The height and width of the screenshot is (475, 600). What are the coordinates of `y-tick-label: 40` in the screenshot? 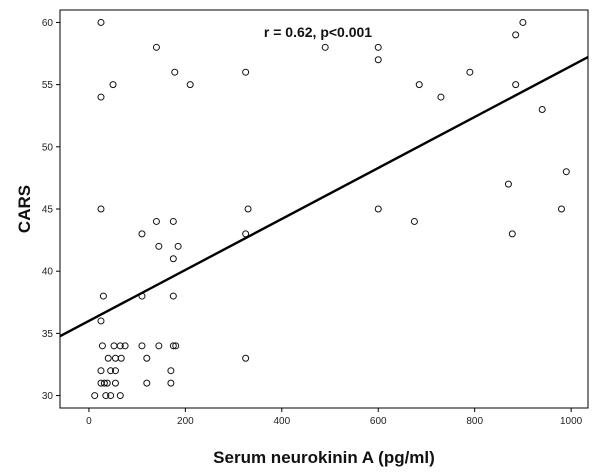 It's located at (48, 272).